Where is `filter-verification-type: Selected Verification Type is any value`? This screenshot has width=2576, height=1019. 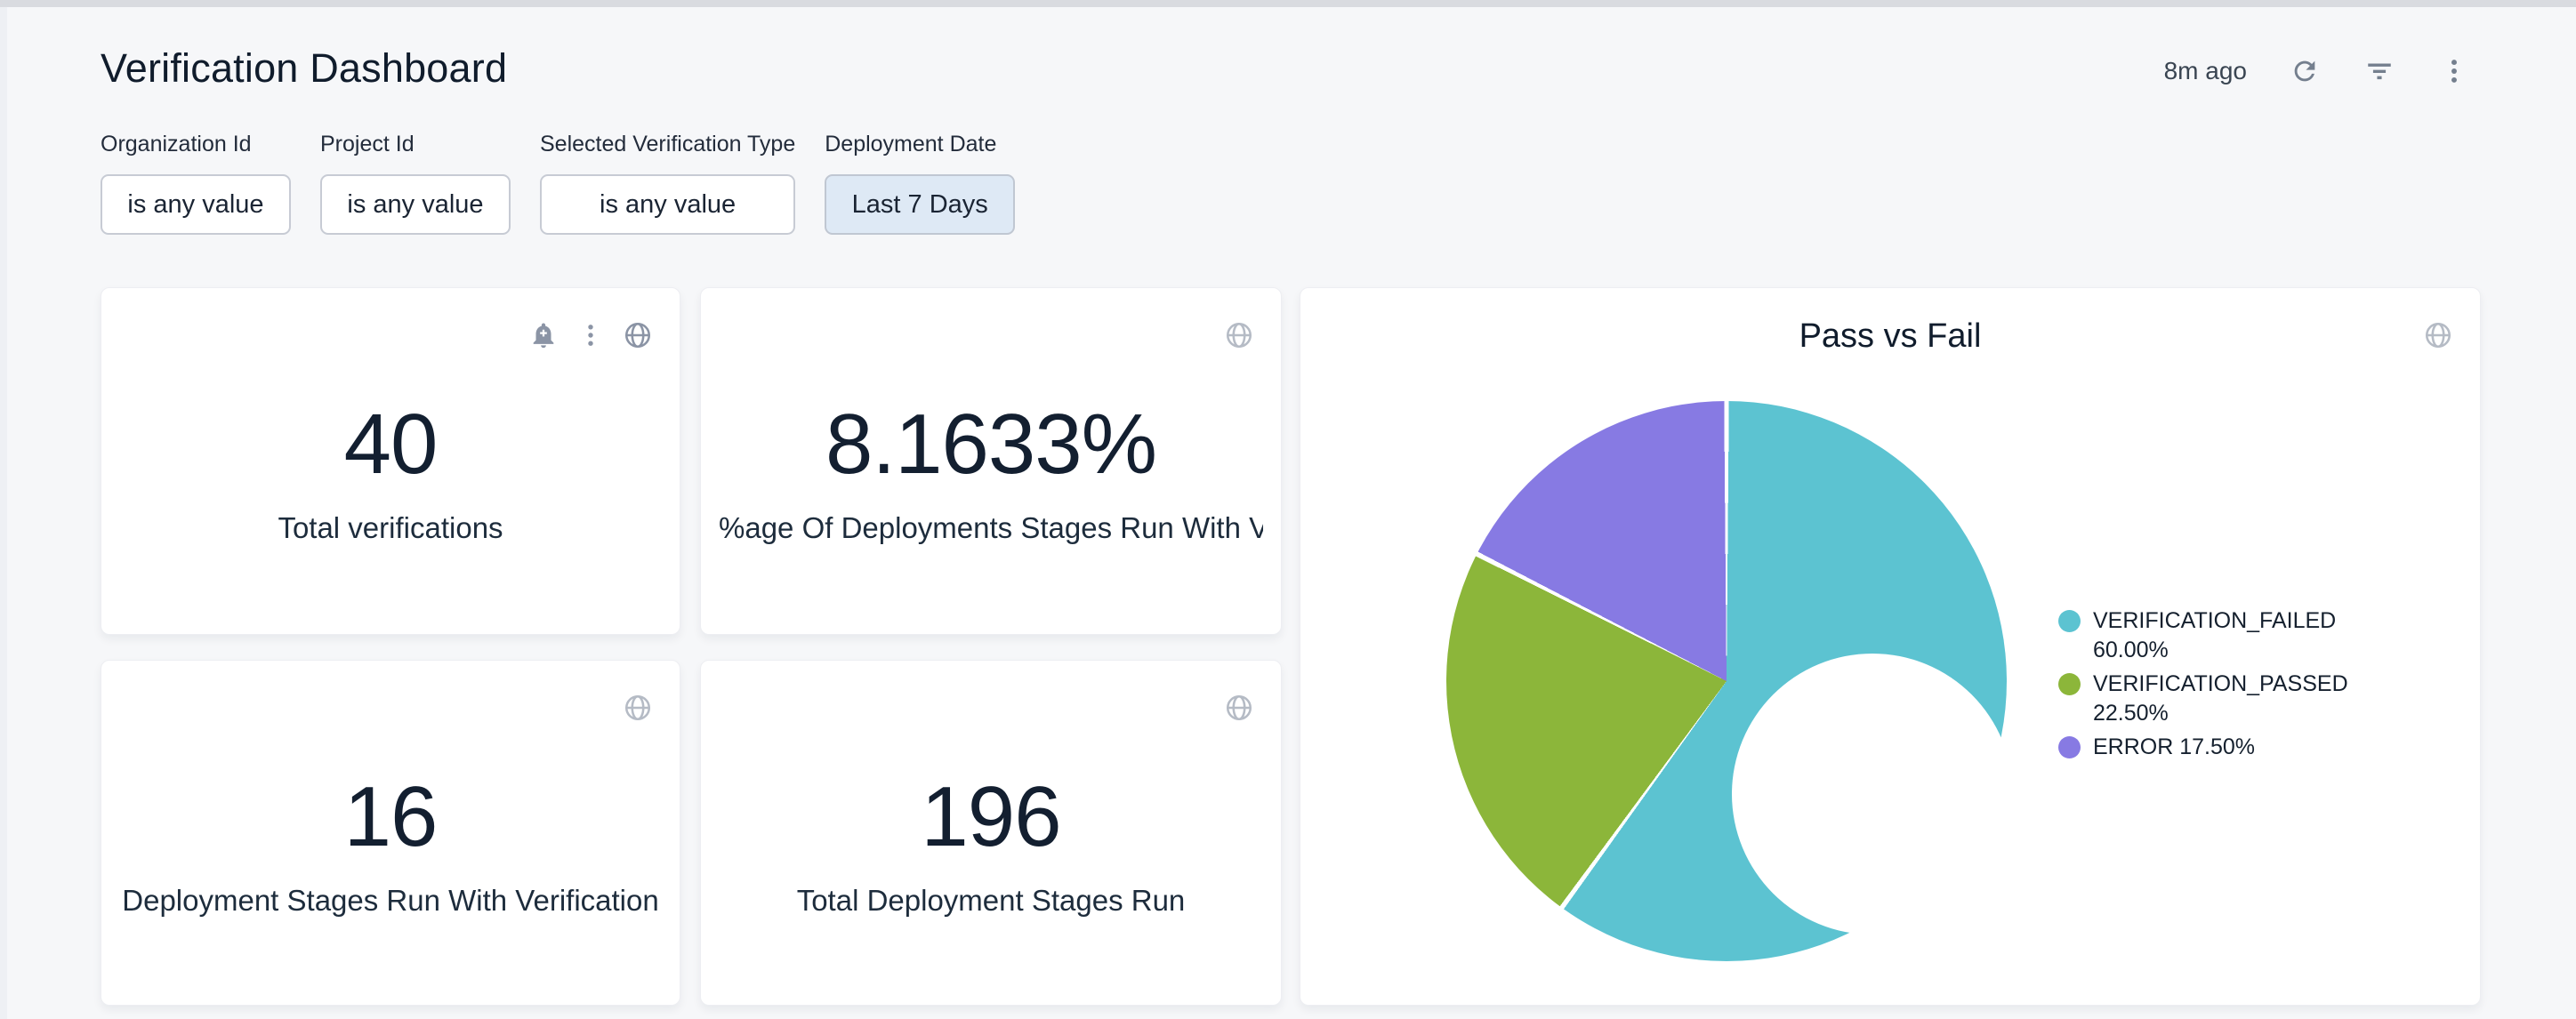 filter-verification-type: Selected Verification Type is any value is located at coordinates (668, 183).